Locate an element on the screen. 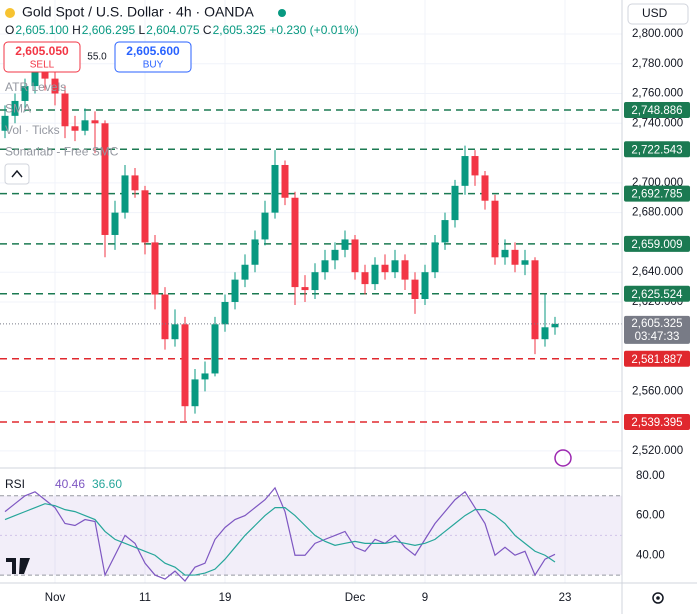 This screenshot has width=697, height=614. ohlc-key: H is located at coordinates (76, 30).